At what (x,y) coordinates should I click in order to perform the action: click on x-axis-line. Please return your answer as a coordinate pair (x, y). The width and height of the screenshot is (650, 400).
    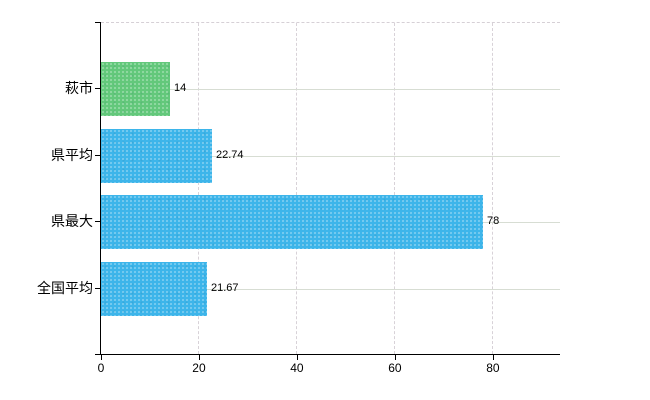
    Looking at the image, I should click on (330, 354).